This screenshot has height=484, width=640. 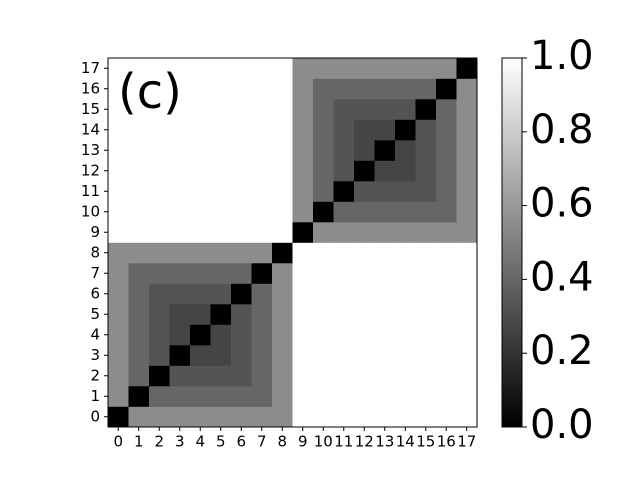 I want to click on colorbar-tick-label: 0.2, so click(x=562, y=351).